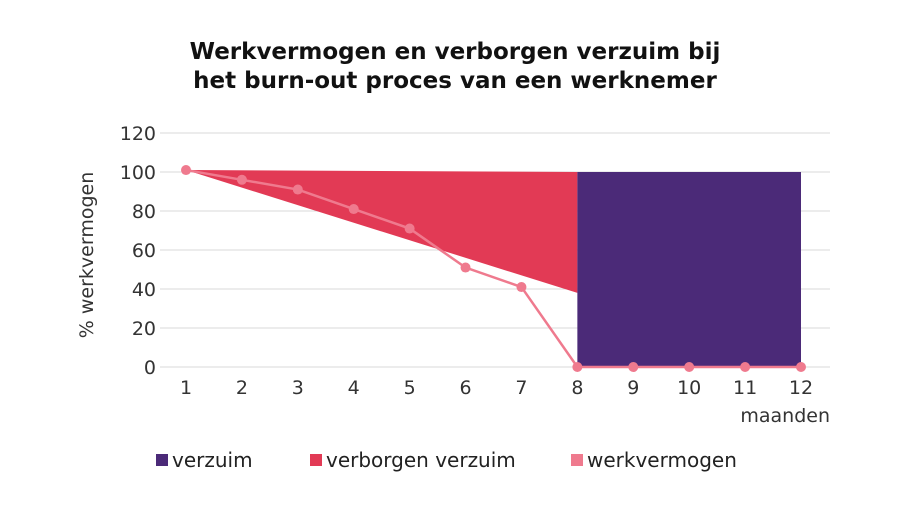 Image resolution: width=910 pixels, height=529 pixels. Describe the element at coordinates (144, 290) in the screenshot. I see `y-tick-label-40: 40` at that location.